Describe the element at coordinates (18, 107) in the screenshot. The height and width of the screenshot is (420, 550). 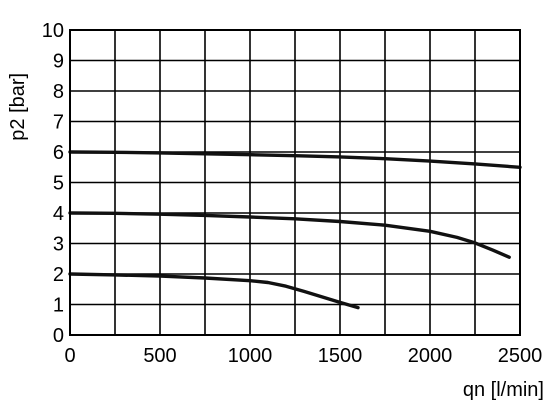
I see `y-axis-title: p2 [bar]` at that location.